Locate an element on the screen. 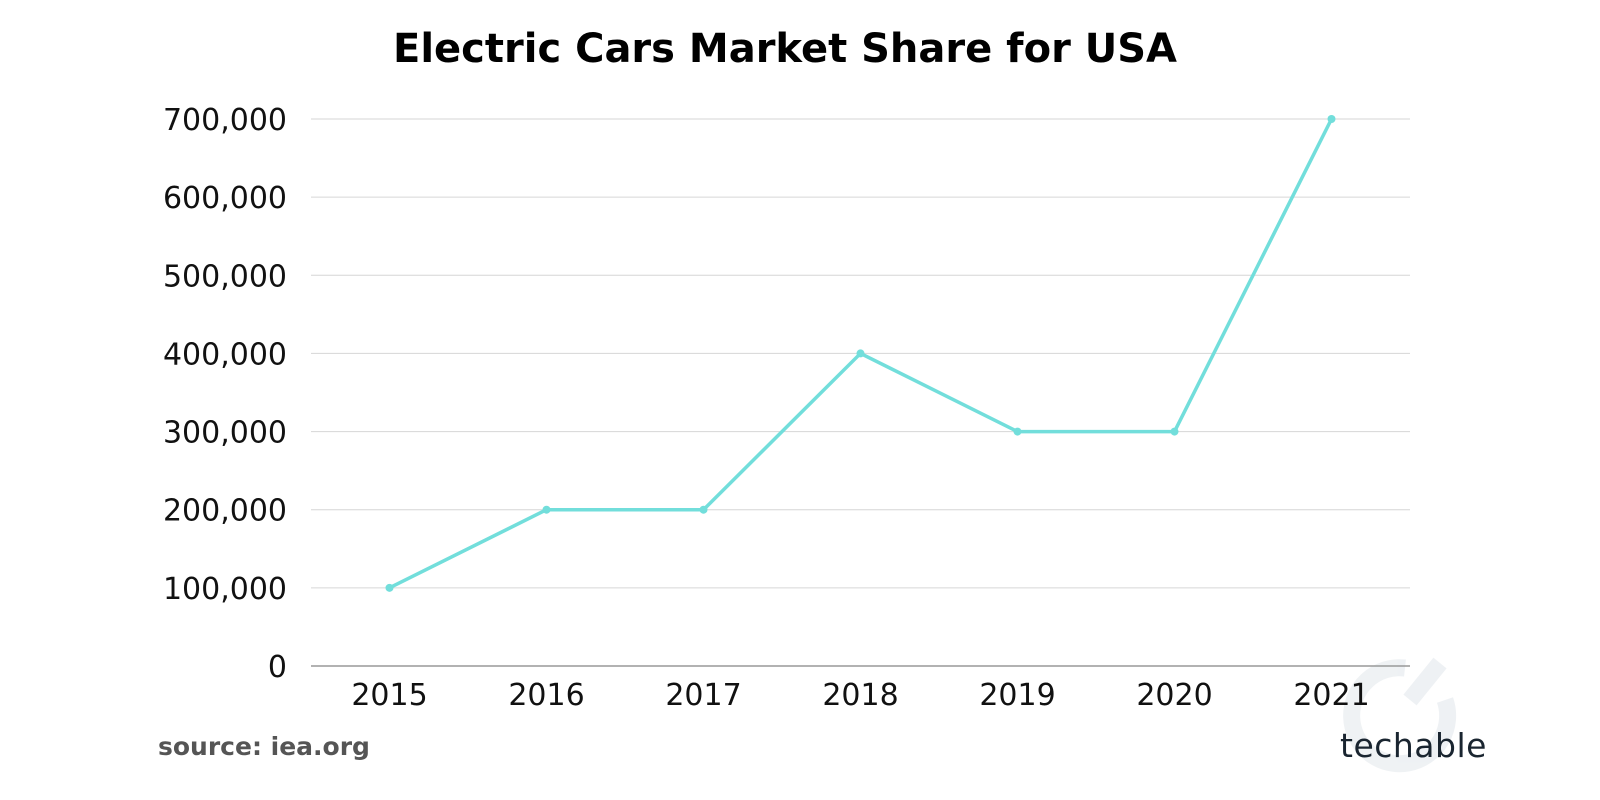  y-tick-label: 500,000 is located at coordinates (225, 276).